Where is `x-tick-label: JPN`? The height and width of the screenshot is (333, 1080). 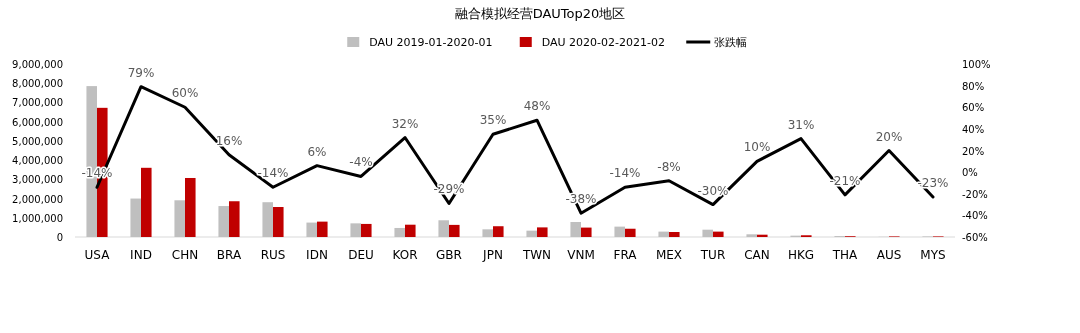
x-tick-label: JPN is located at coordinates (492, 255).